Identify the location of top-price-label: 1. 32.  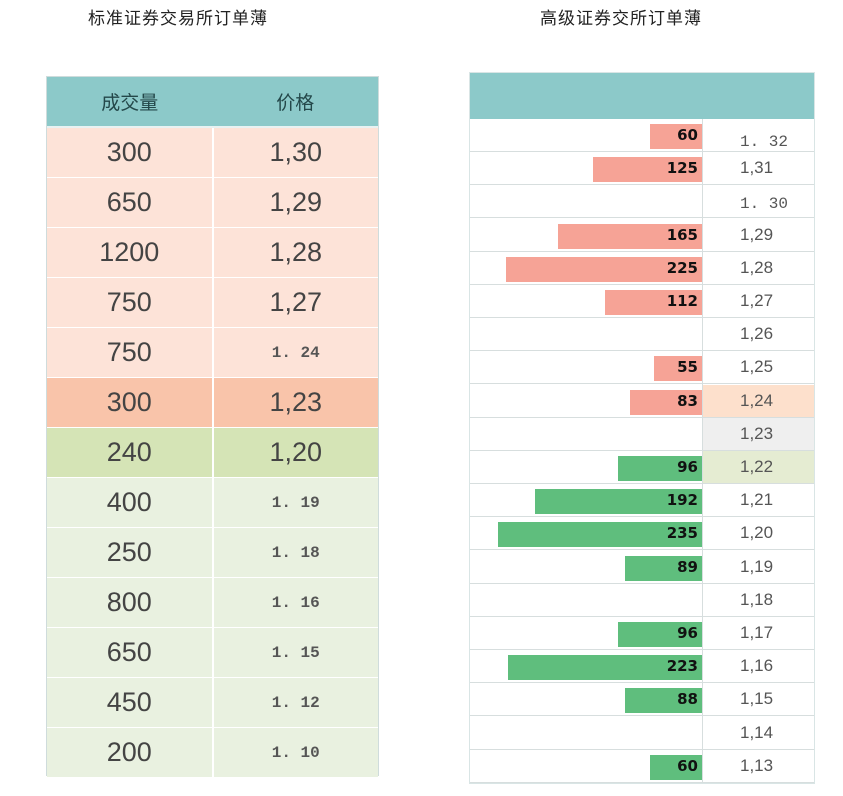
(764, 142).